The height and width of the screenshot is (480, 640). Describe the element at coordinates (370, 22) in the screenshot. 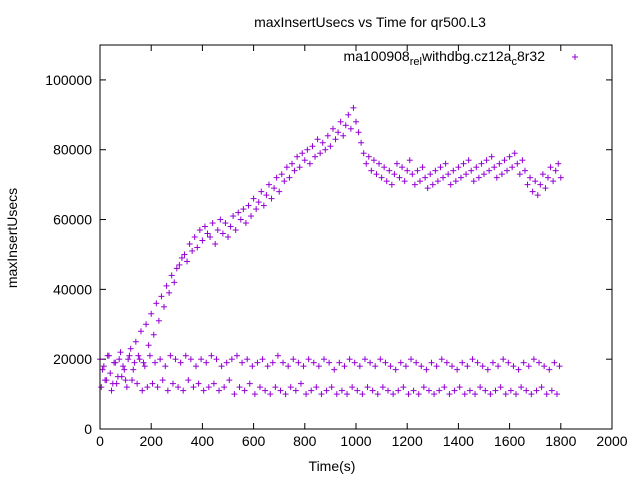

I see `chart-title: maxInsertUsecs vs Time for qr500.L3` at that location.